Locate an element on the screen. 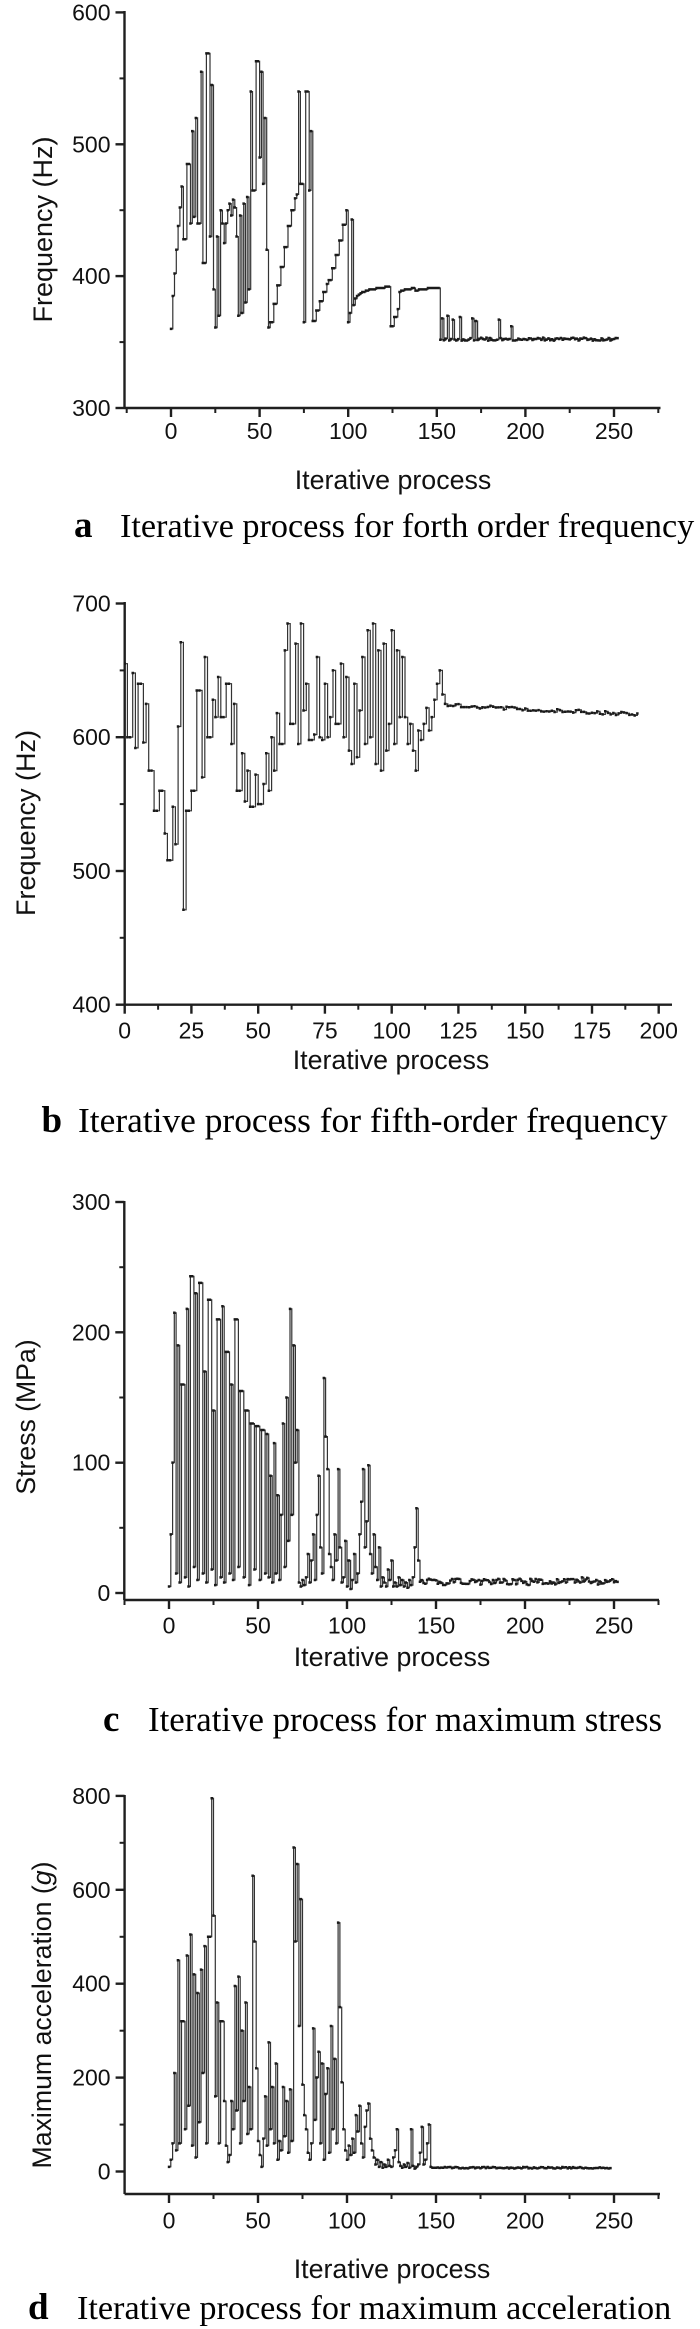  svg-text: 175 is located at coordinates (592, 1031).